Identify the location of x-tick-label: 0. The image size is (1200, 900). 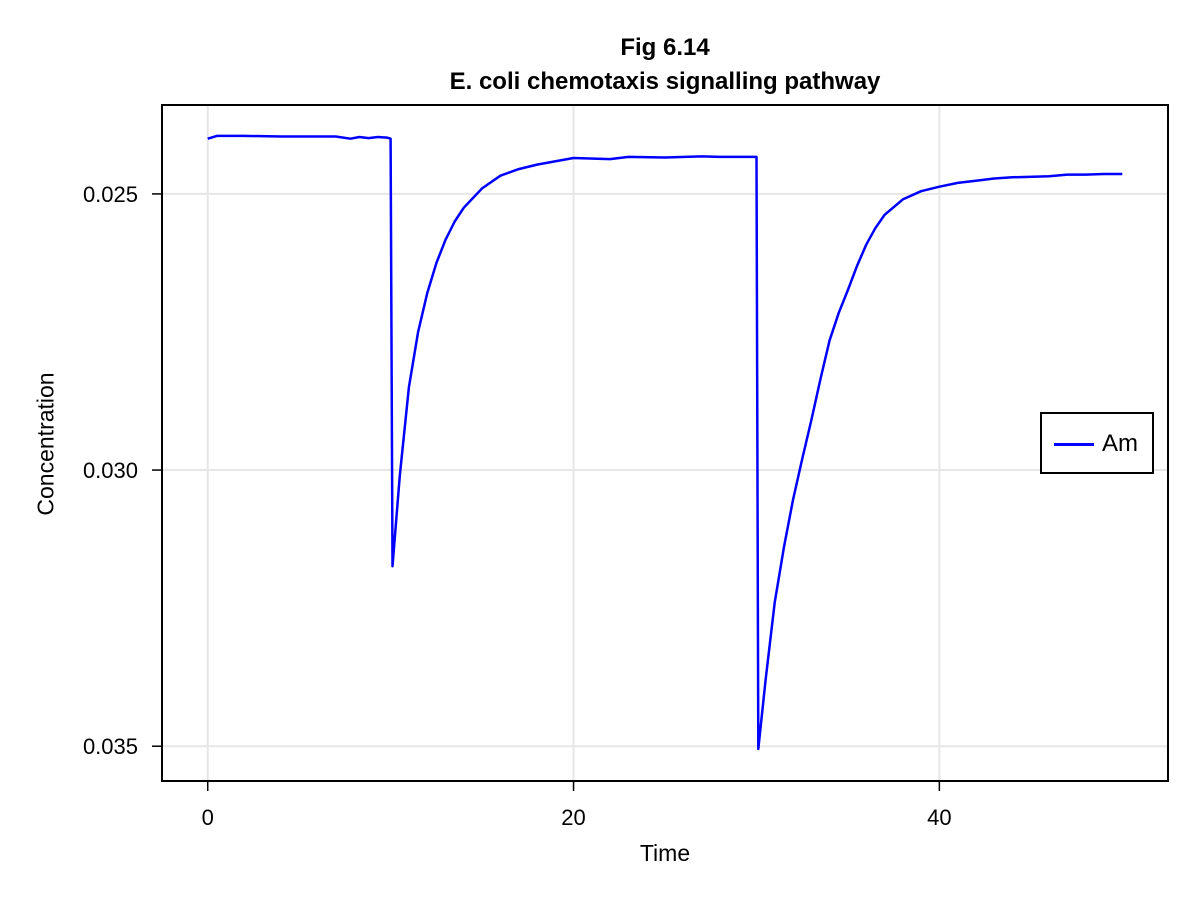
(208, 817).